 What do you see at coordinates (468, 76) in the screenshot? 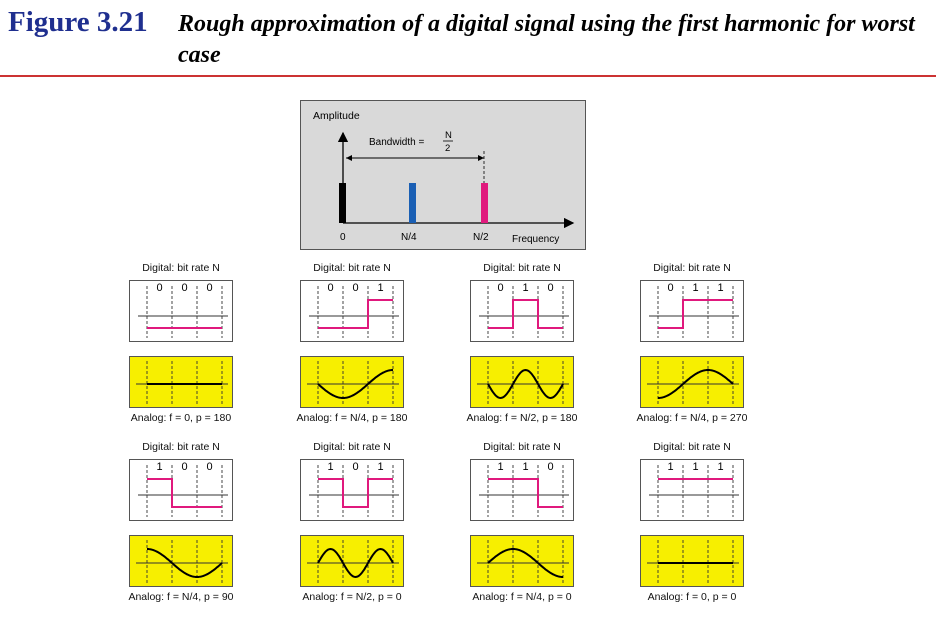
I see `title-divider` at bounding box center [468, 76].